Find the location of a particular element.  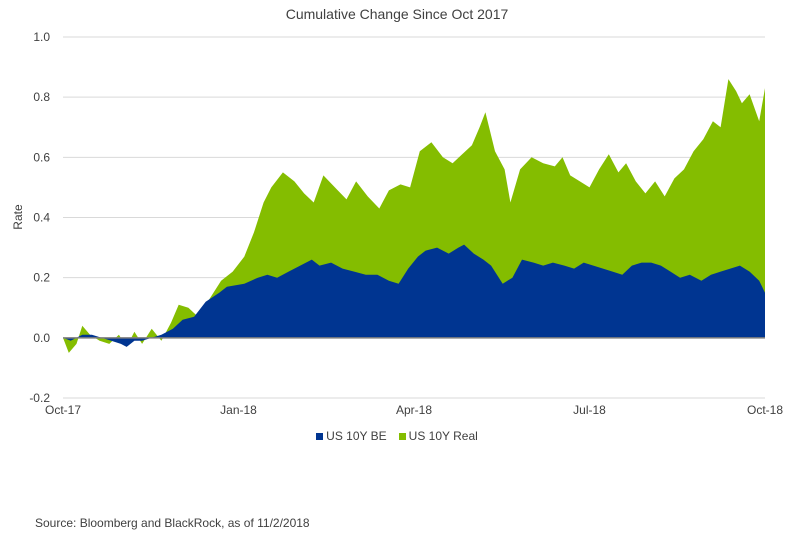

legend-item: US 10Y Real is located at coordinates (438, 436).